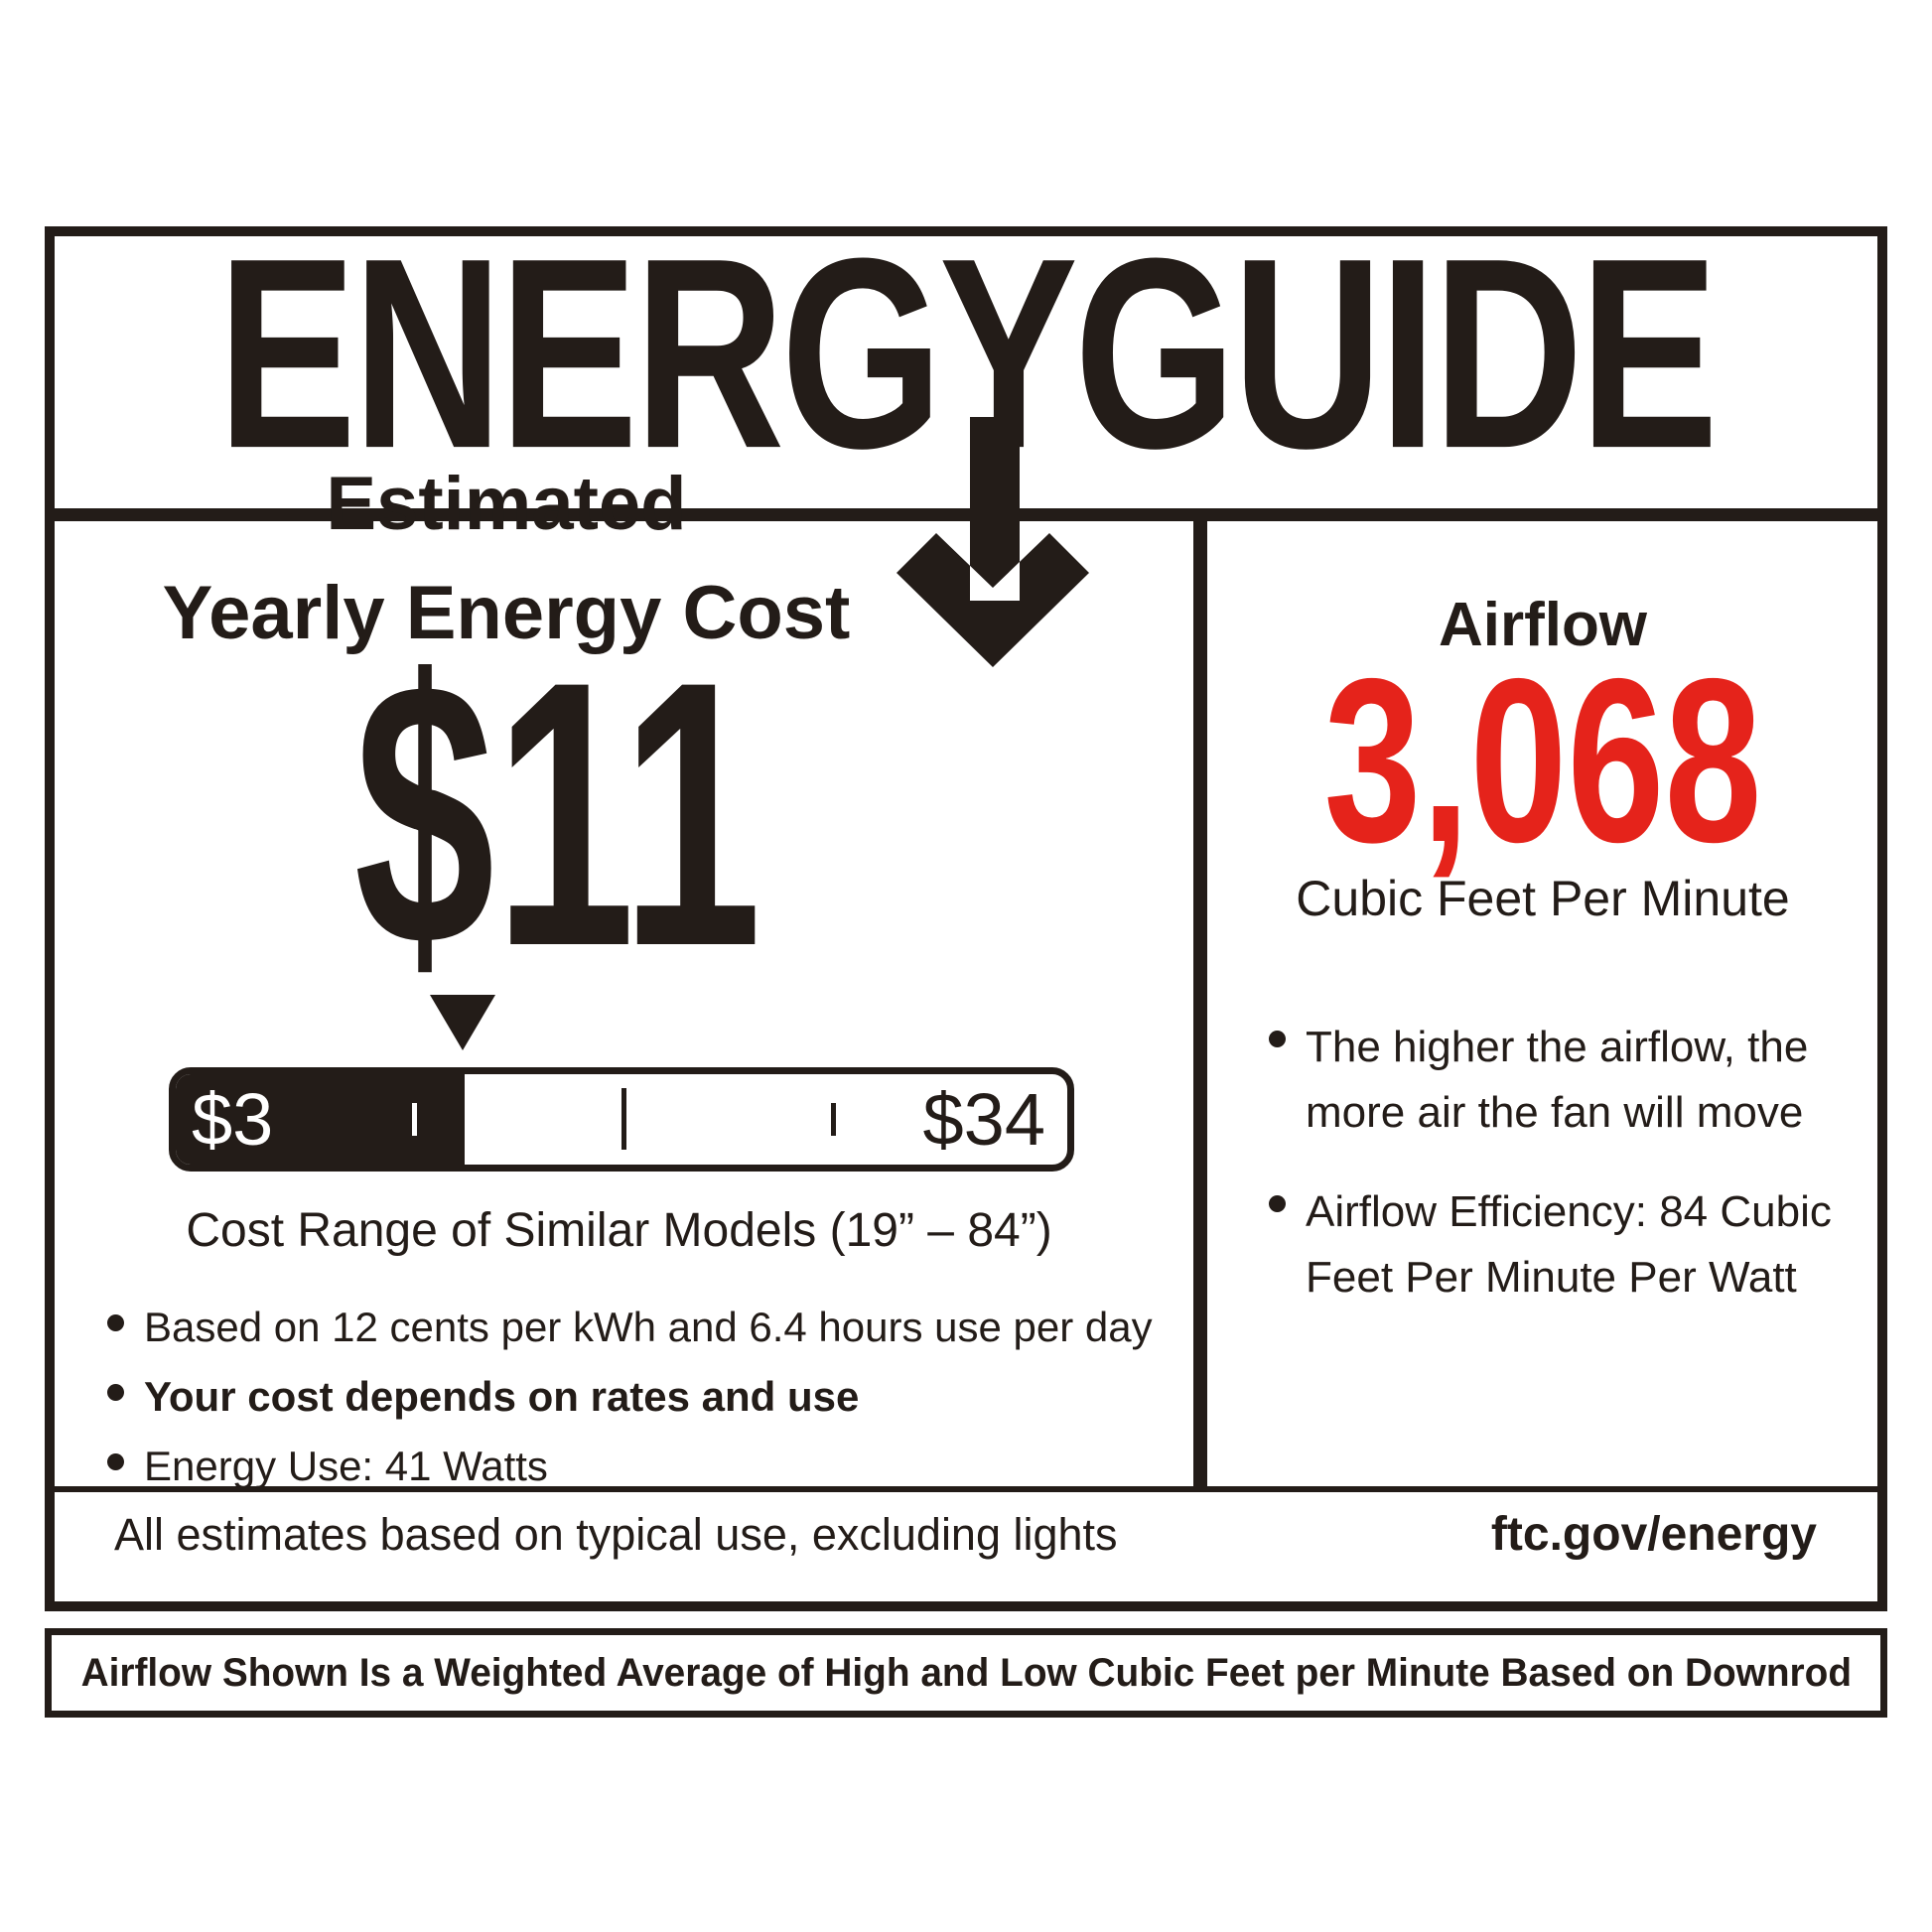  What do you see at coordinates (1557, 1047) in the screenshot?
I see `bullet-line: The higher the airflow, the` at bounding box center [1557, 1047].